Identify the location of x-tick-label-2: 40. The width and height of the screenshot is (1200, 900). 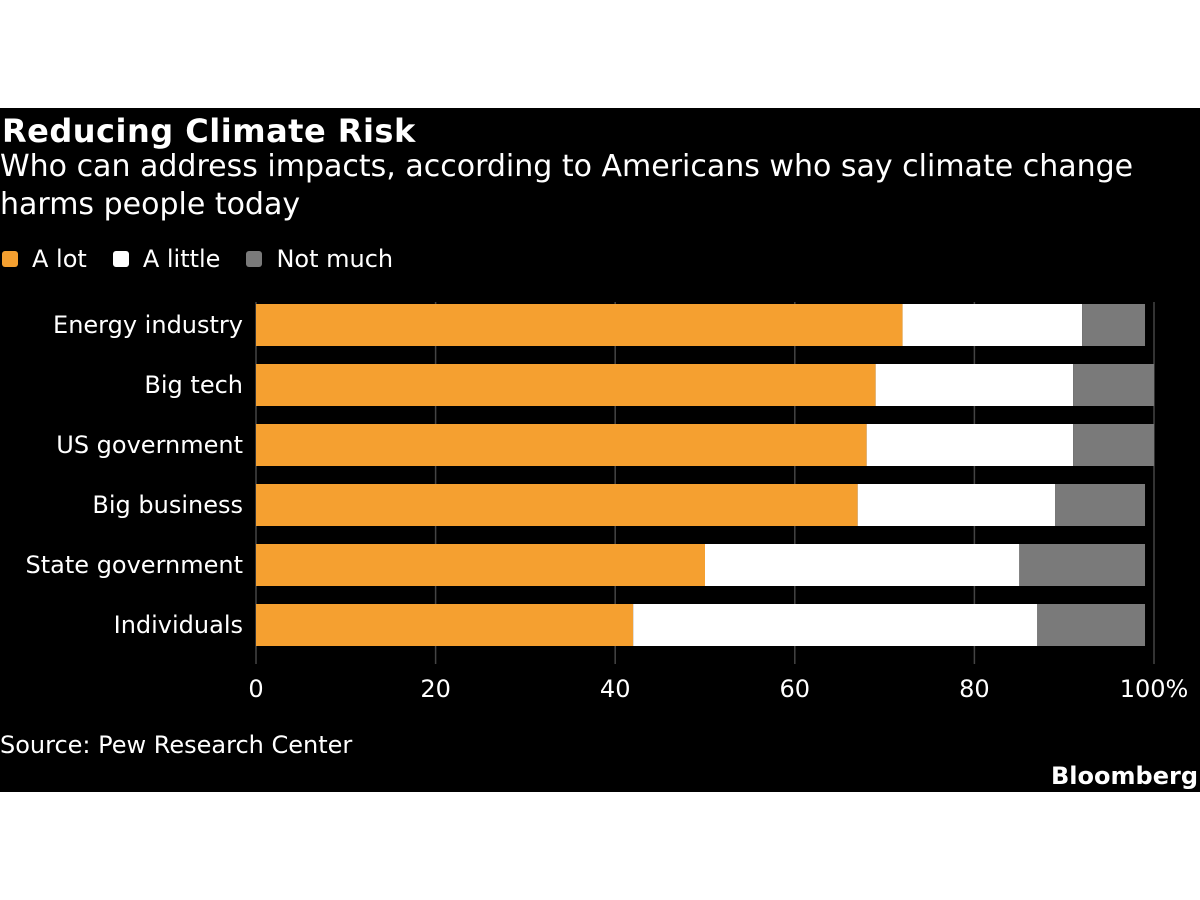
(615, 689).